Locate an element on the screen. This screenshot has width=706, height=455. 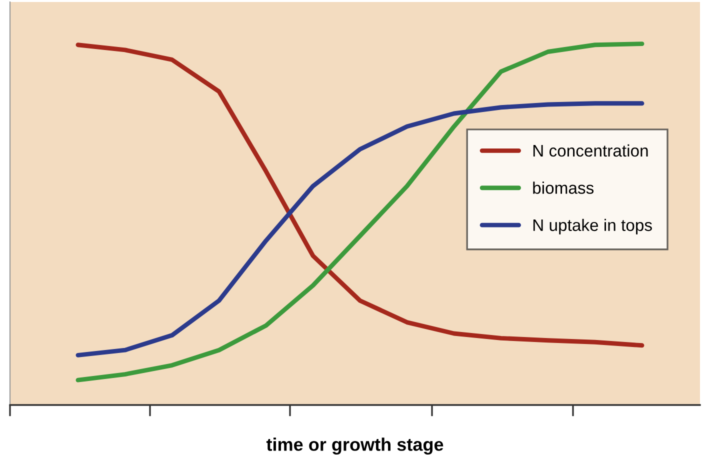
x-axis-title: time or growth stage is located at coordinates (355, 446).